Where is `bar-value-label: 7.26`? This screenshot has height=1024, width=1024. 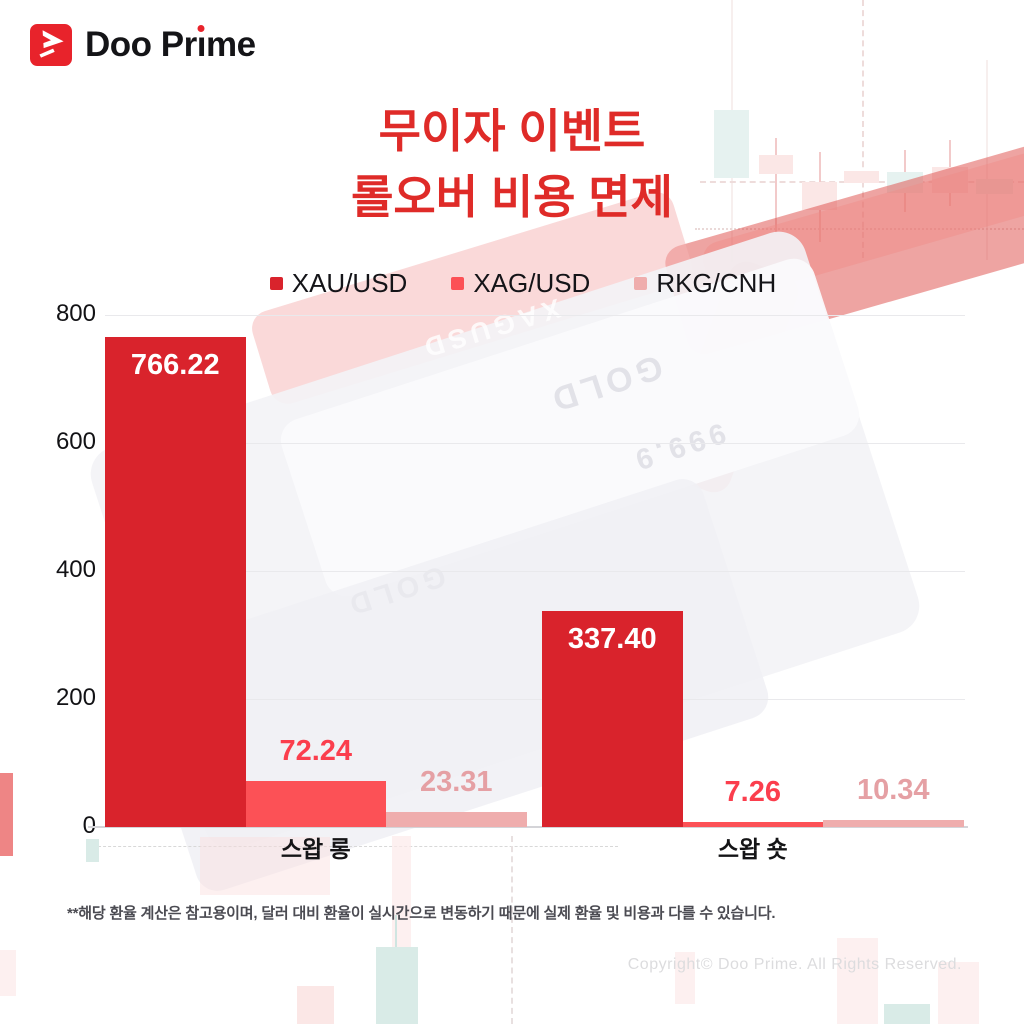
bar-value-label: 7.26 is located at coordinates (752, 792).